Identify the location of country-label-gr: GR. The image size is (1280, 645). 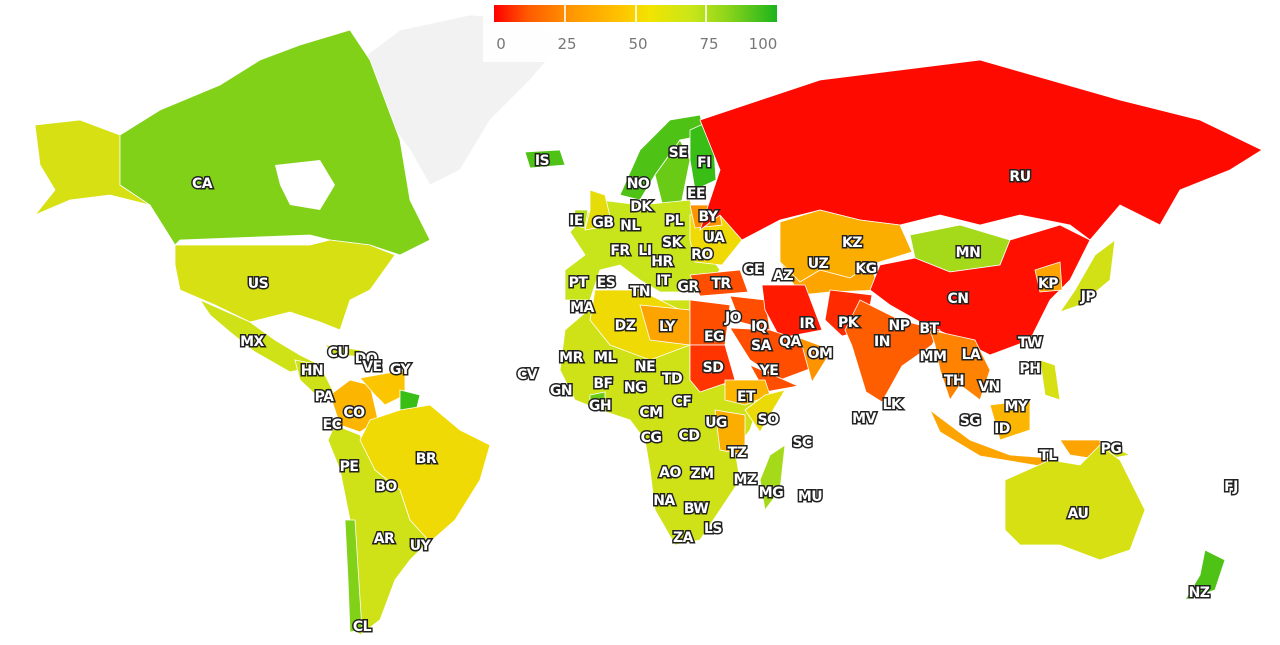
(688, 287).